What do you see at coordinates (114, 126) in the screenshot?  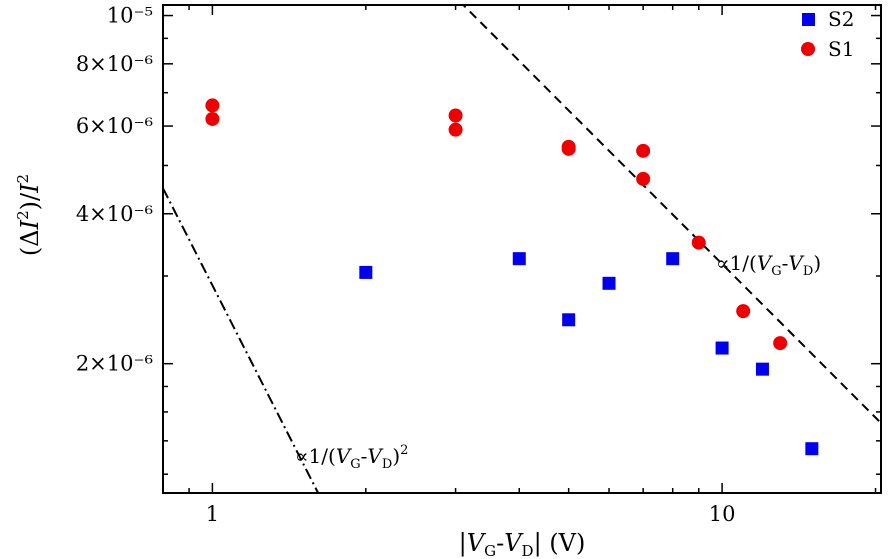 I see `y-tick-label: 6×10⁻⁶` at bounding box center [114, 126].